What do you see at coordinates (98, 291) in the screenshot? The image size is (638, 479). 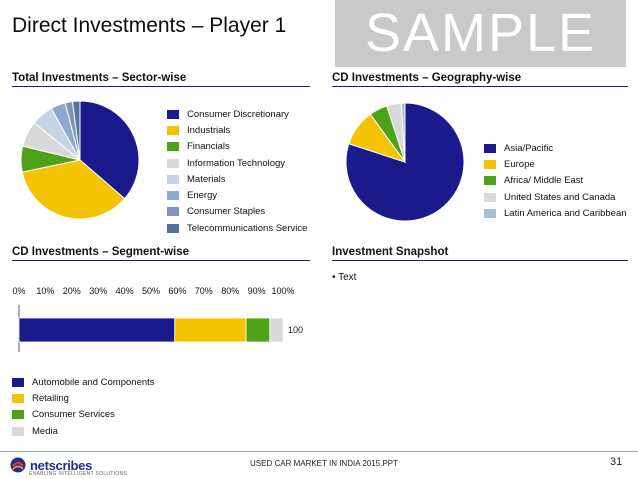 I see `segment-x-tick-label: 30%` at bounding box center [98, 291].